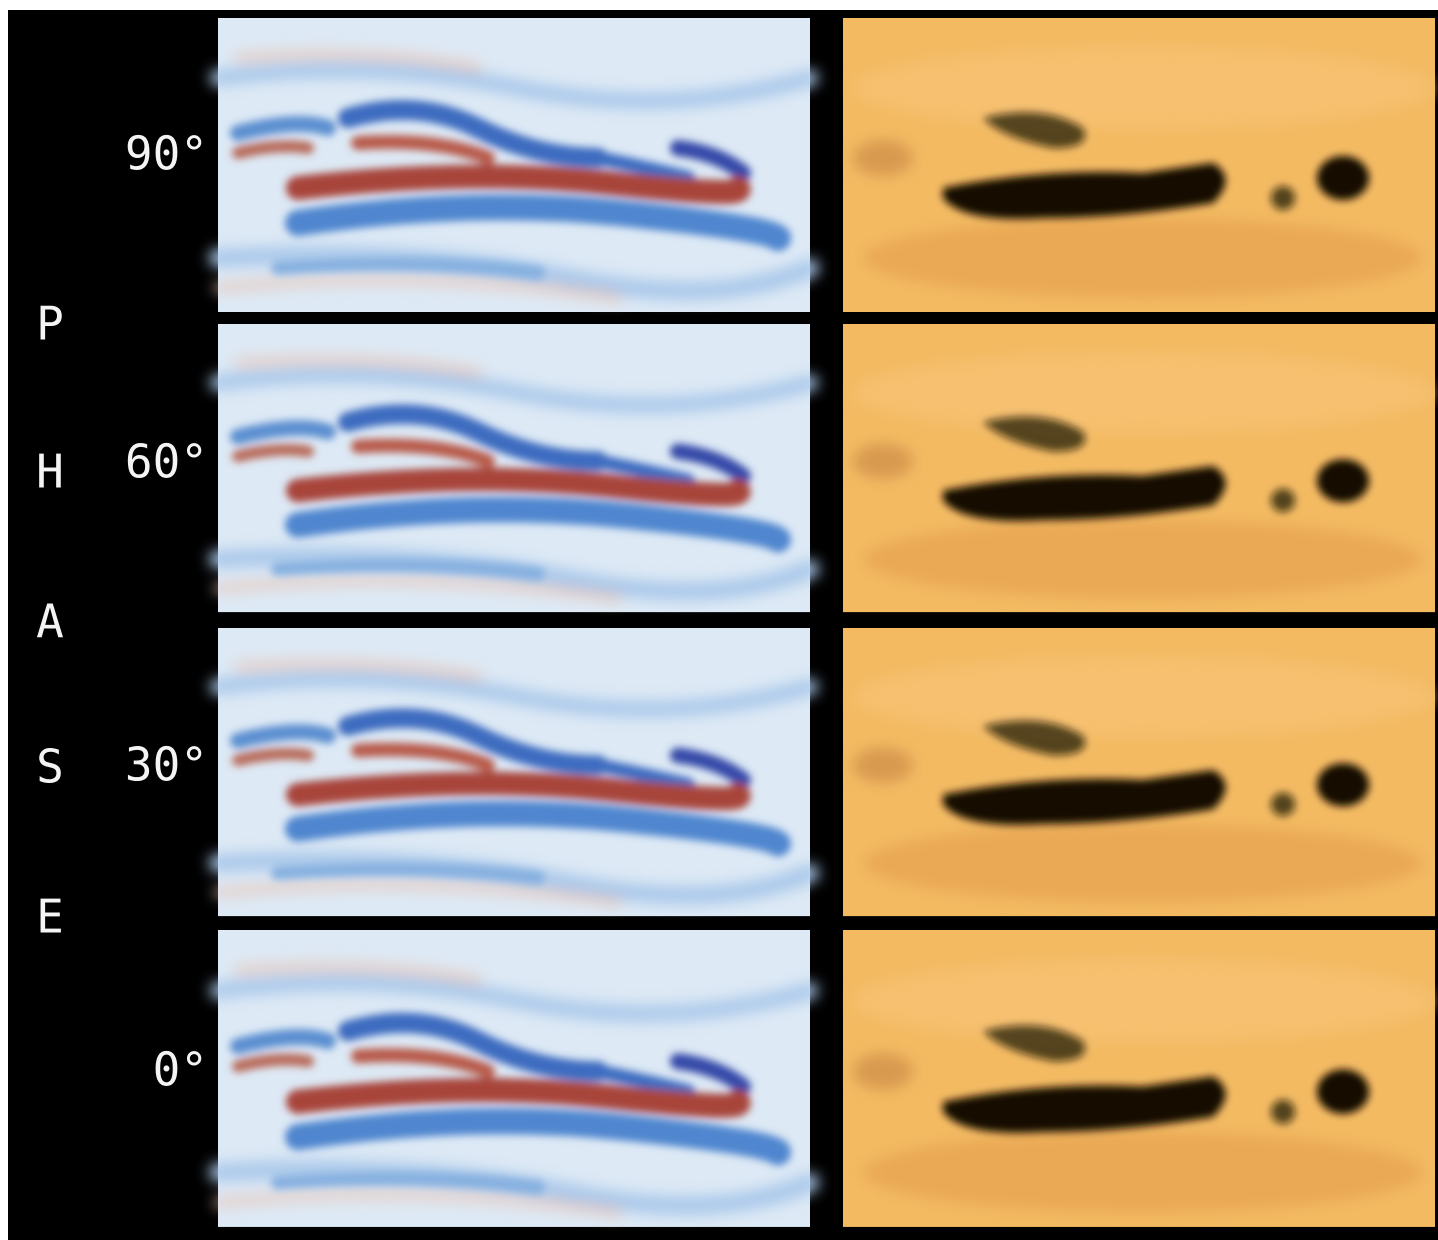 This screenshot has width=1438, height=1240. What do you see at coordinates (166, 765) in the screenshot?
I see `phase-label: 30°` at bounding box center [166, 765].